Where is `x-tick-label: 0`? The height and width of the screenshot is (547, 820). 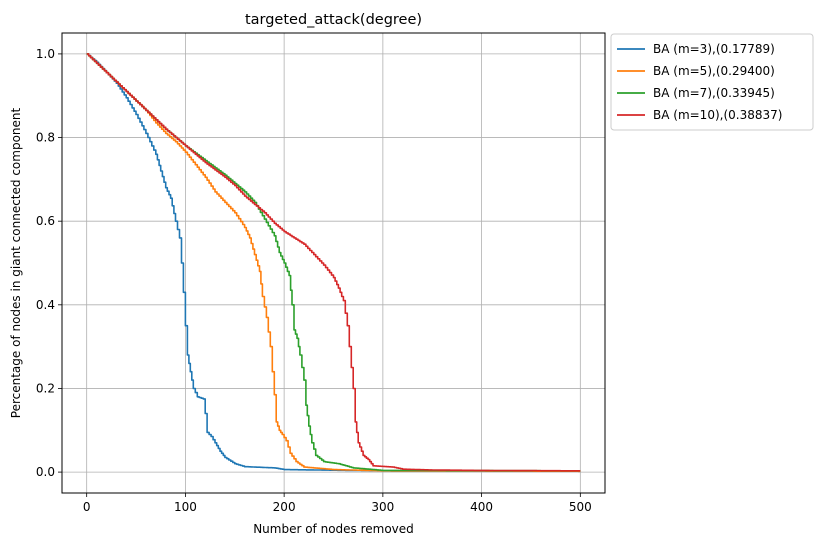
x-tick-label: 0 is located at coordinates (87, 507).